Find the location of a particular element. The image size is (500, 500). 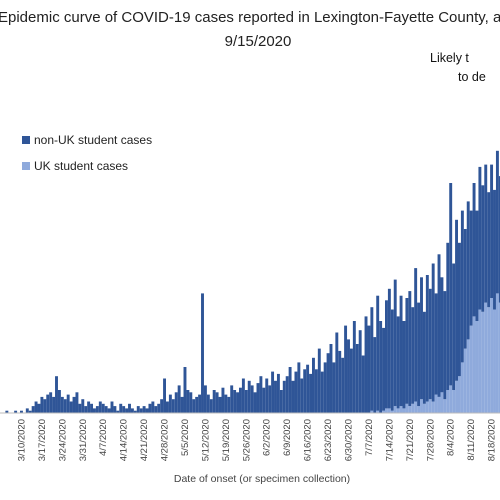

x-tick-label: 6/2/2020 is located at coordinates (267, 437).